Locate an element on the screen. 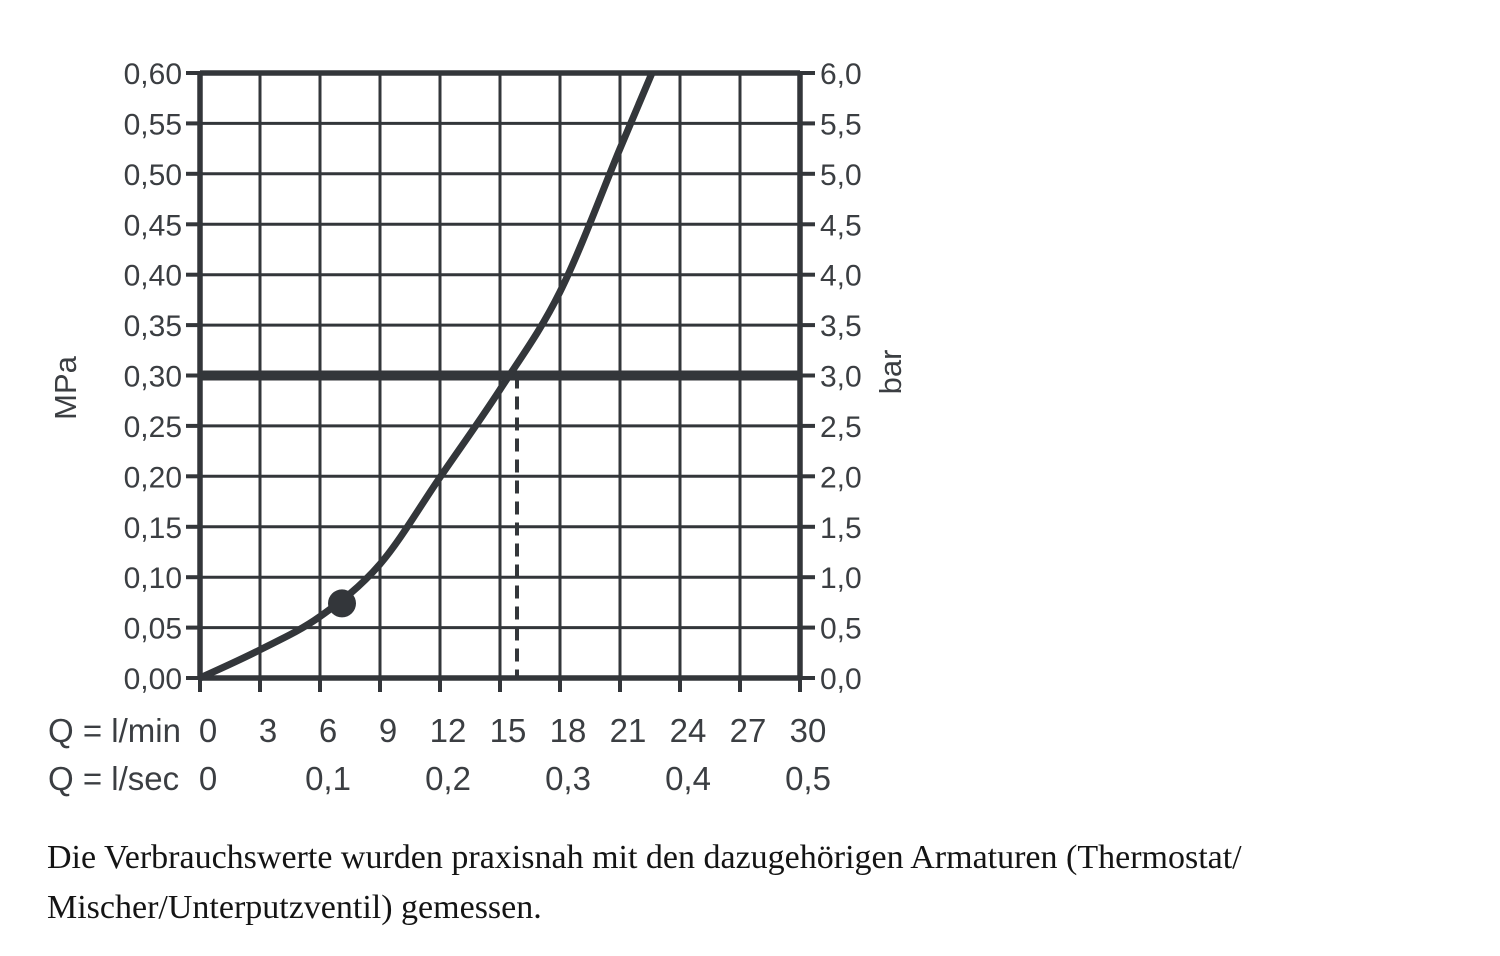 The image size is (1500, 956). y-tick-label-right: 2,5 is located at coordinates (841, 427).